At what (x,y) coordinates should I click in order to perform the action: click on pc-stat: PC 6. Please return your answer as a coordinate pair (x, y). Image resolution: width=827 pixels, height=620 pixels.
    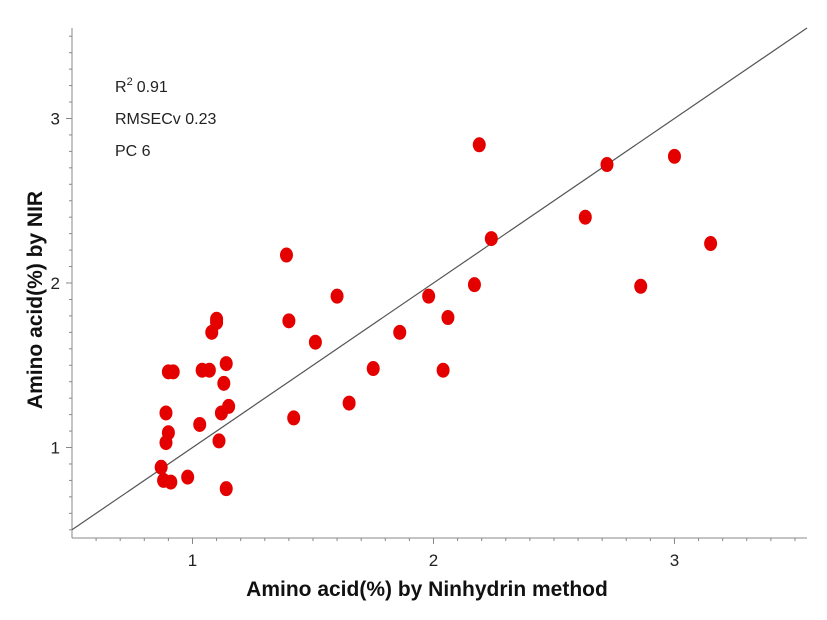
    Looking at the image, I should click on (133, 151).